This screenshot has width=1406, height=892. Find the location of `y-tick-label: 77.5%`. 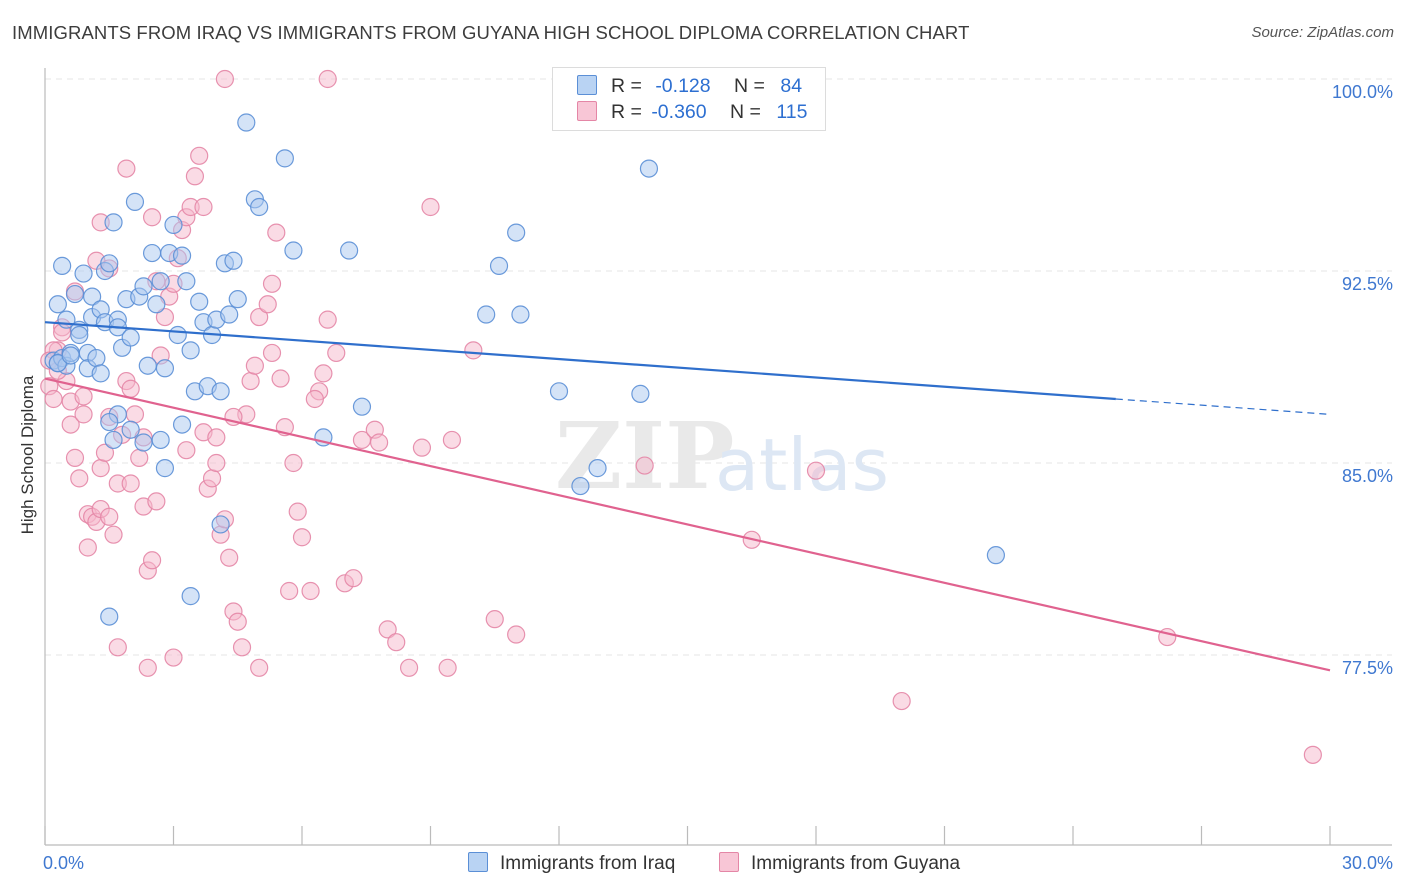

y-tick-label: 77.5% is located at coordinates (1367, 668).